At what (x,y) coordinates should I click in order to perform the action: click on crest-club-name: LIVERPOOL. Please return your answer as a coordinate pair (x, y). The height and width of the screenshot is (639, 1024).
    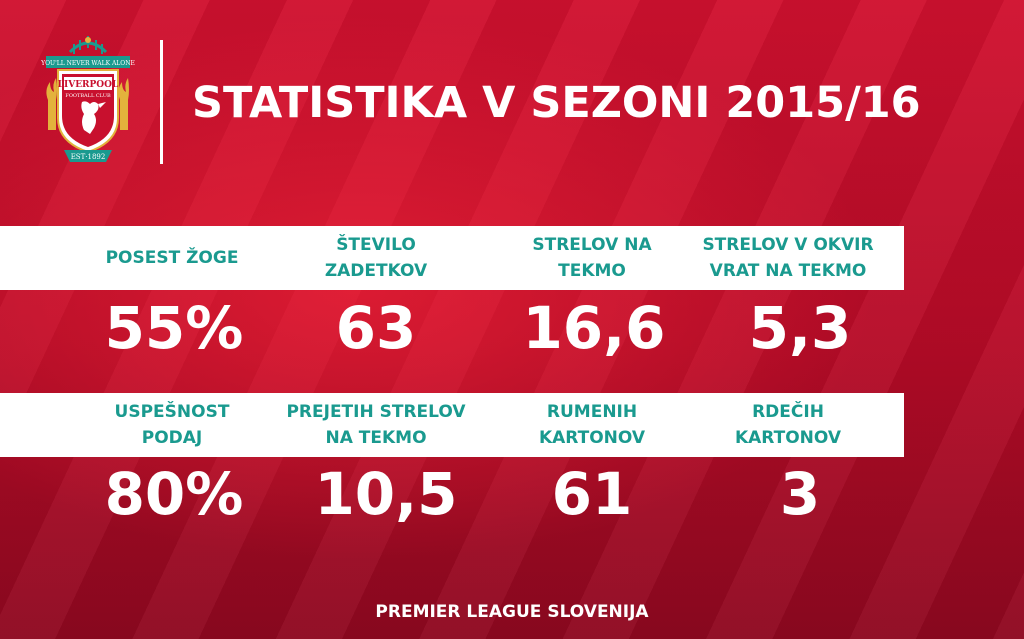
    Looking at the image, I should click on (88, 85).